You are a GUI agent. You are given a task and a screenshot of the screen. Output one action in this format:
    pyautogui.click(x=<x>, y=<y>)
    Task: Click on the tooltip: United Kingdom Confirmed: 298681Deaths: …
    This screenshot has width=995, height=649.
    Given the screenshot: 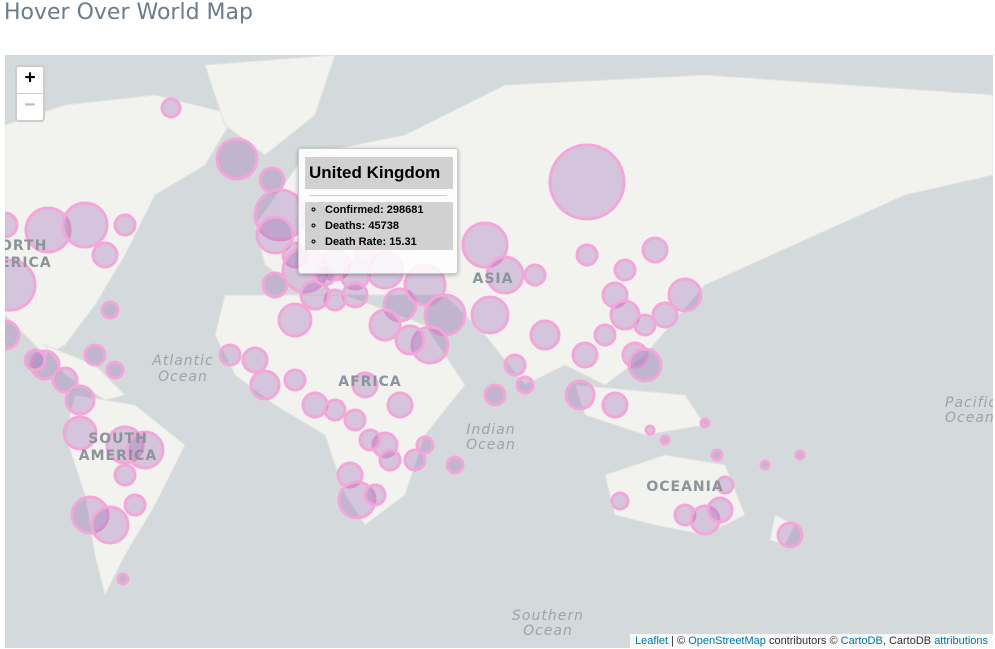 What is the action you would take?
    pyautogui.click(x=378, y=211)
    